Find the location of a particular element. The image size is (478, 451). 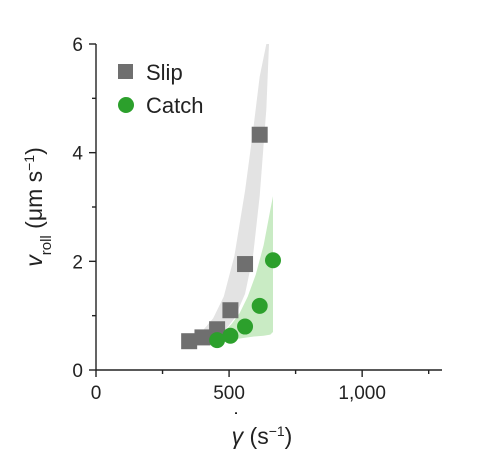

x-axis-unit-exponent: −1 is located at coordinates (277, 431).